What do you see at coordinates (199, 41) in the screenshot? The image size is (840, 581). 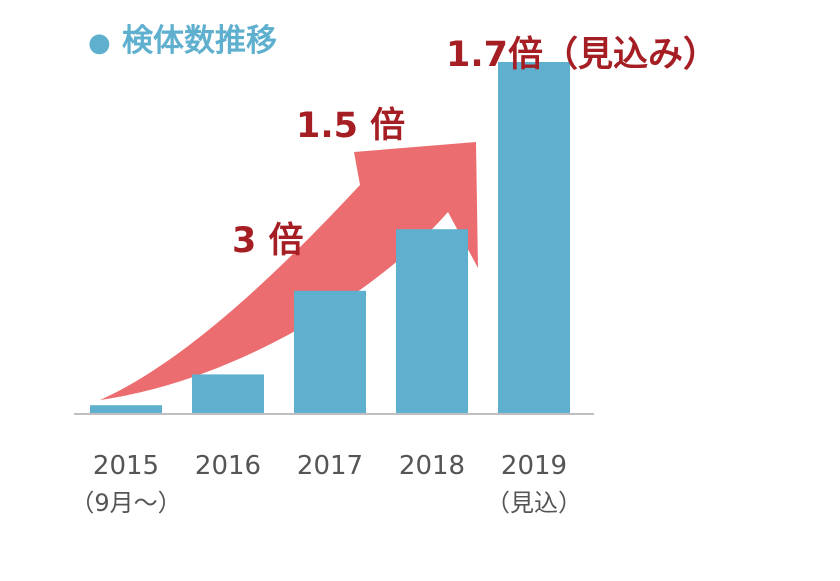 I see `chart-title: 検体数推移` at bounding box center [199, 41].